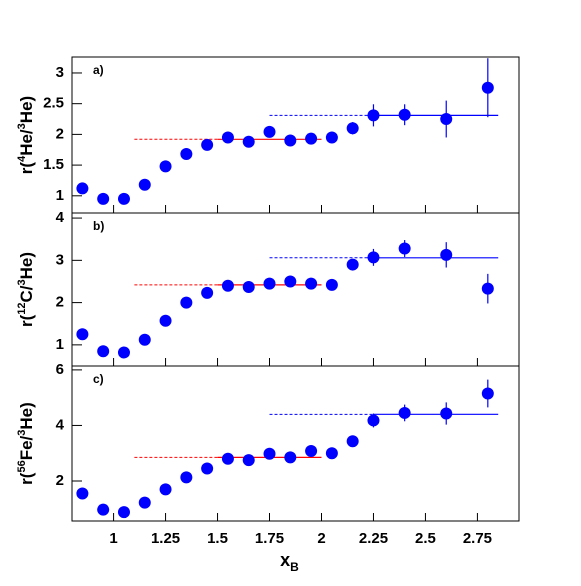 The image size is (581, 586). Describe the element at coordinates (26, 142) in the screenshot. I see `y-label-part: He/` at that location.